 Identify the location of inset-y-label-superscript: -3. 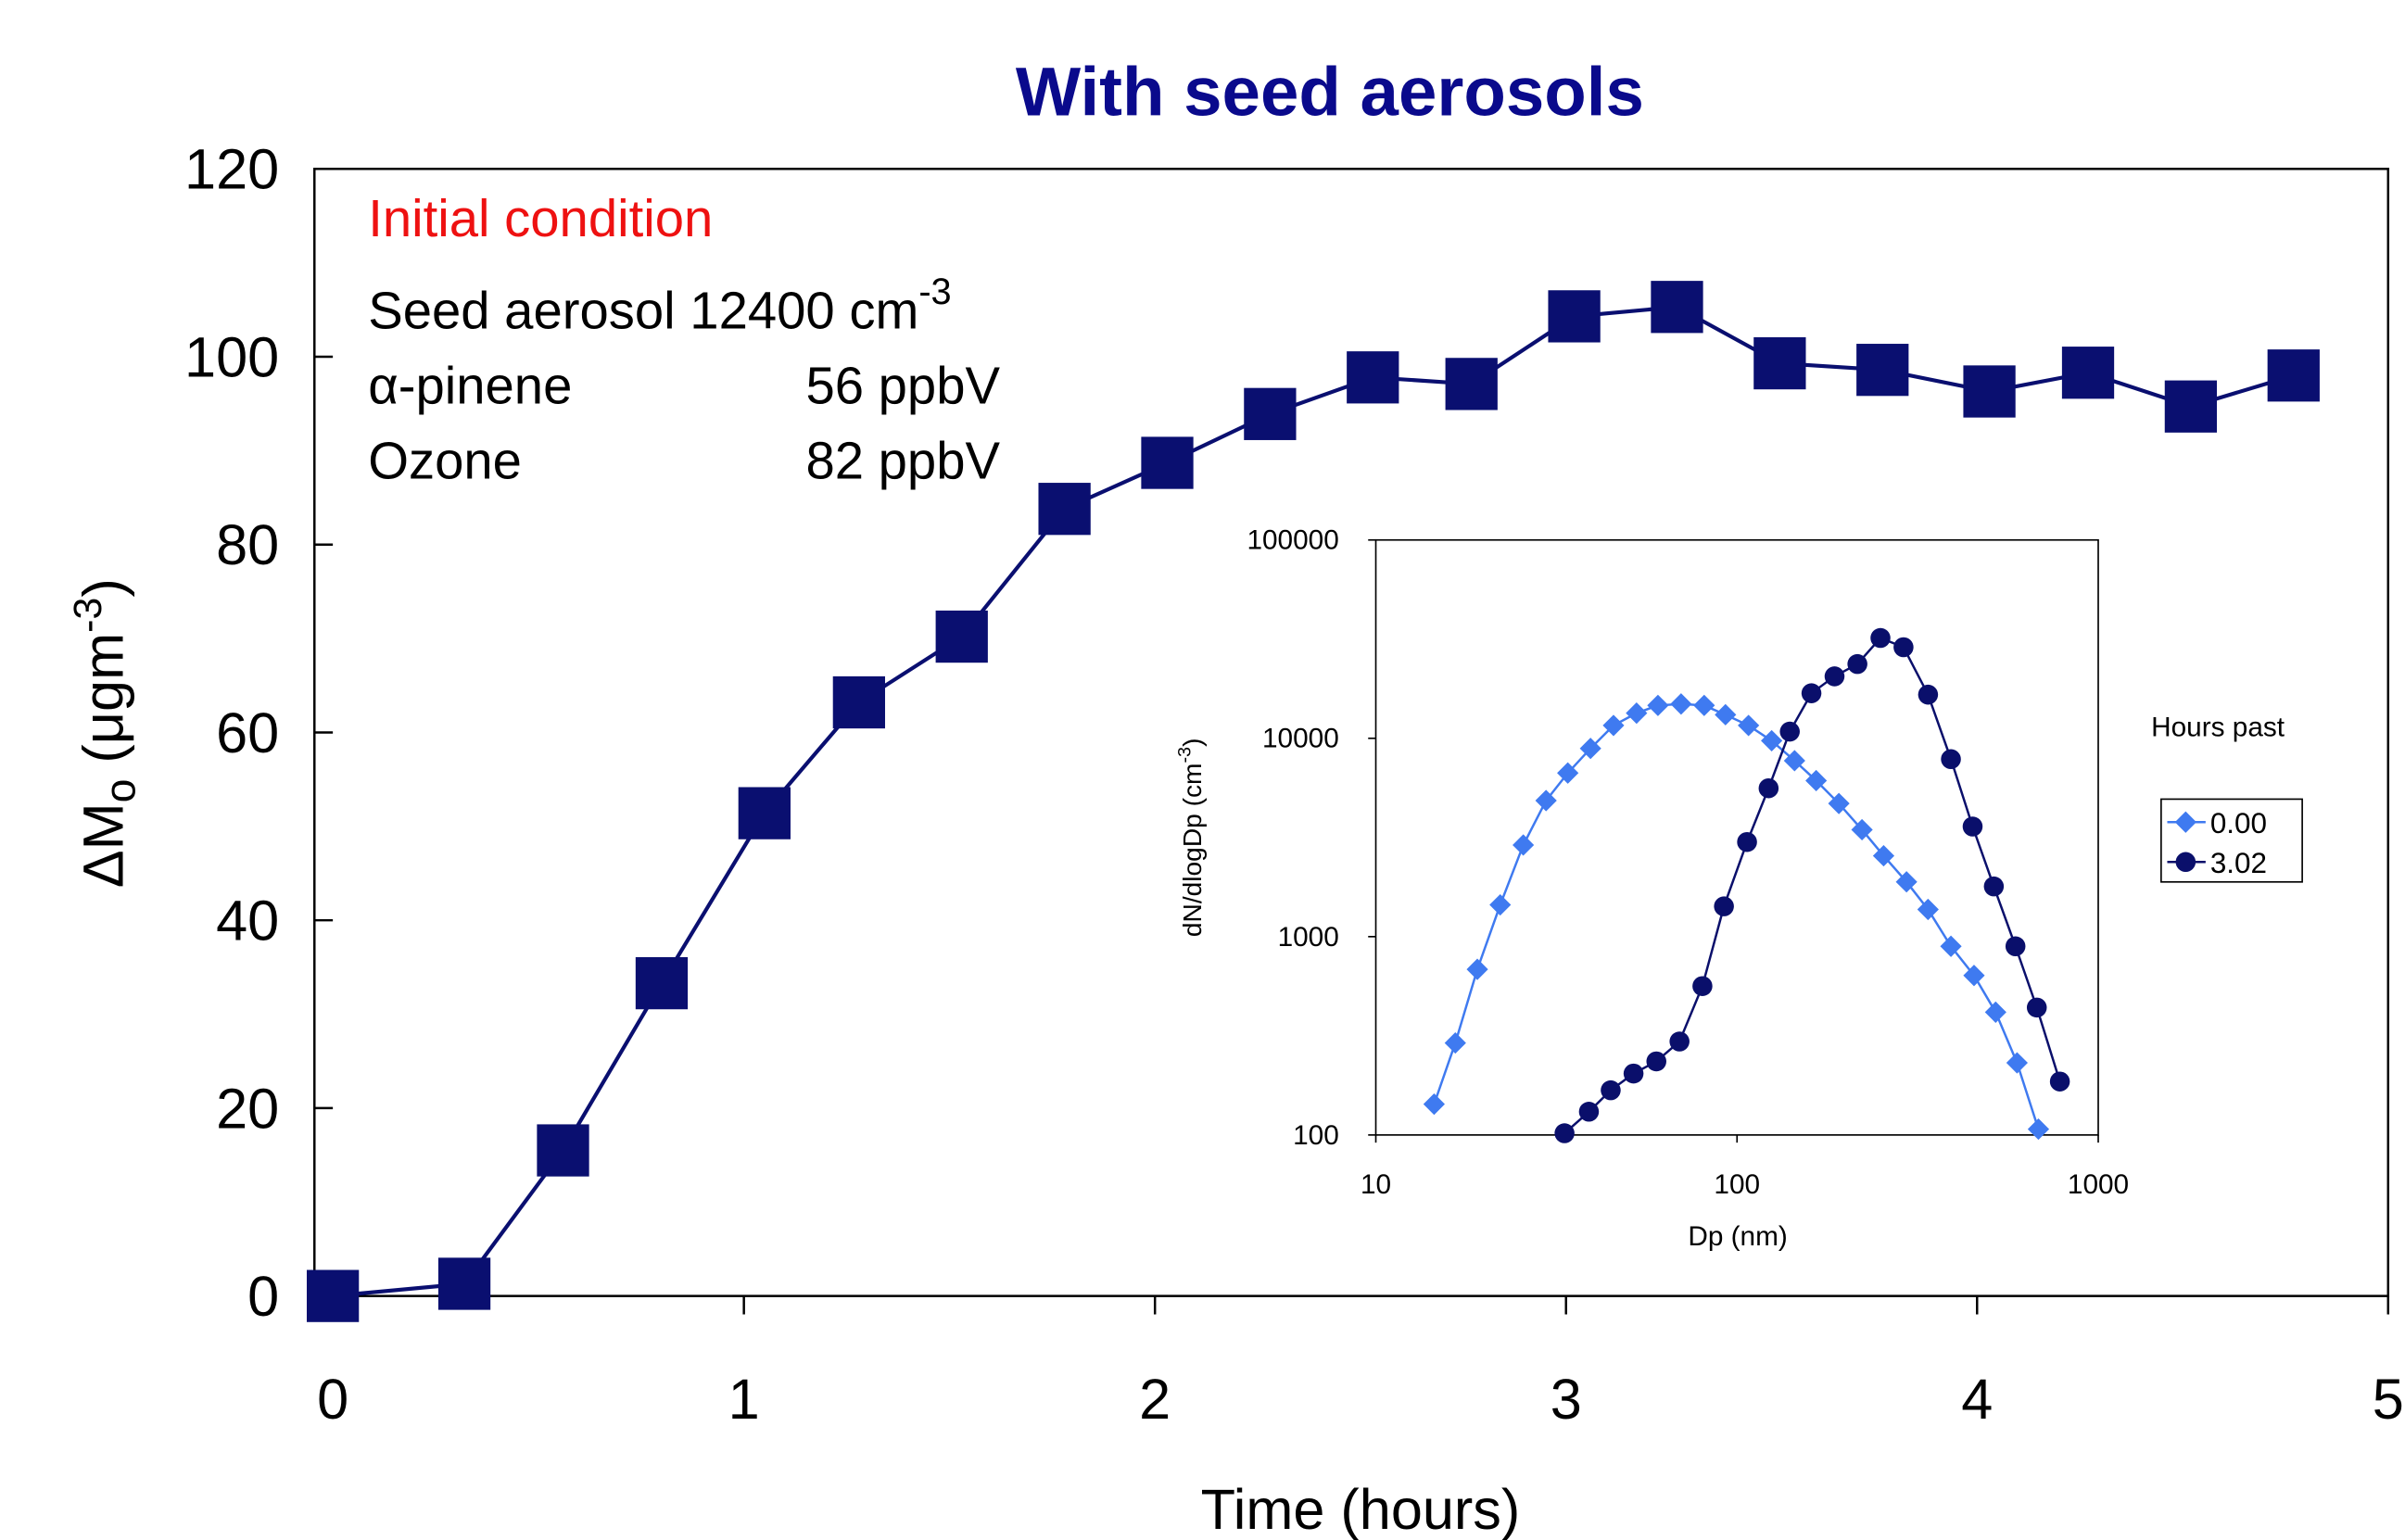
(1184, 756).